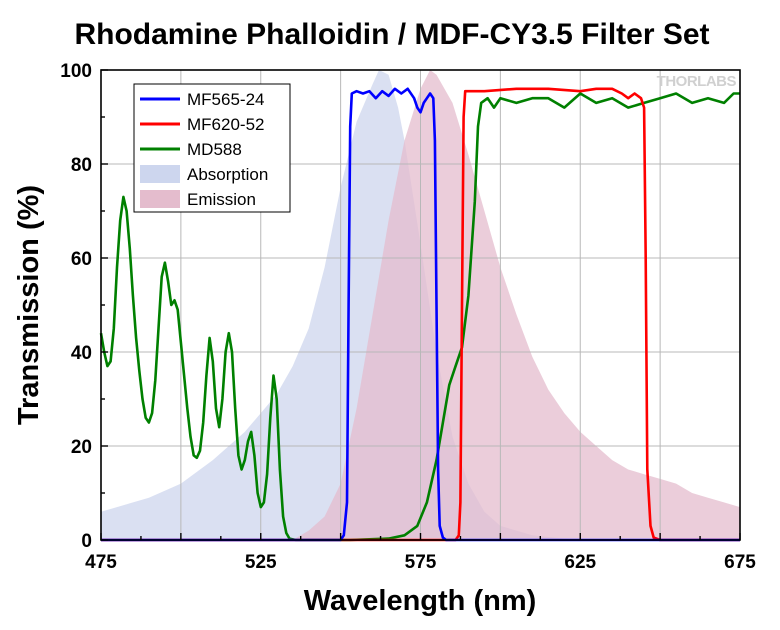 Image resolution: width=780 pixels, height=630 pixels. I want to click on x-tick-label: 475, so click(101, 562).